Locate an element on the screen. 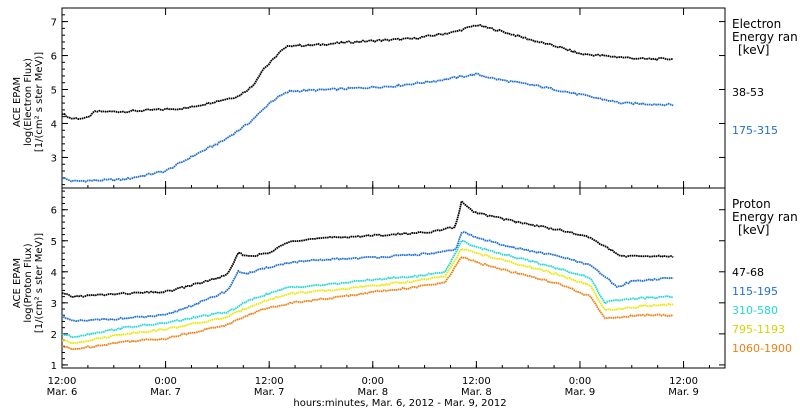 Image resolution: width=800 pixels, height=410 pixels. proton-legend-title: Proton is located at coordinates (751, 204).